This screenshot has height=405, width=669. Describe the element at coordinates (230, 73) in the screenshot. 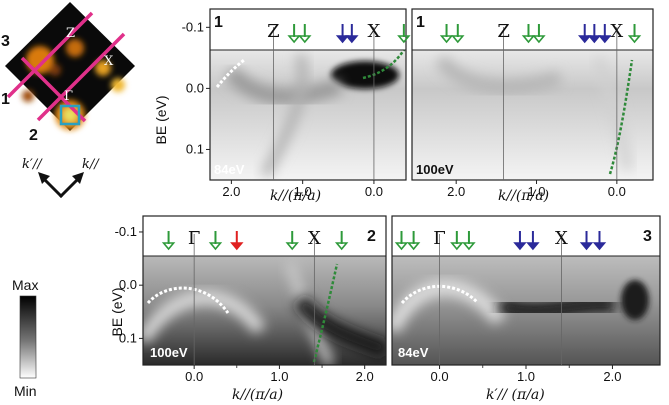

I see `guide-a-white` at that location.